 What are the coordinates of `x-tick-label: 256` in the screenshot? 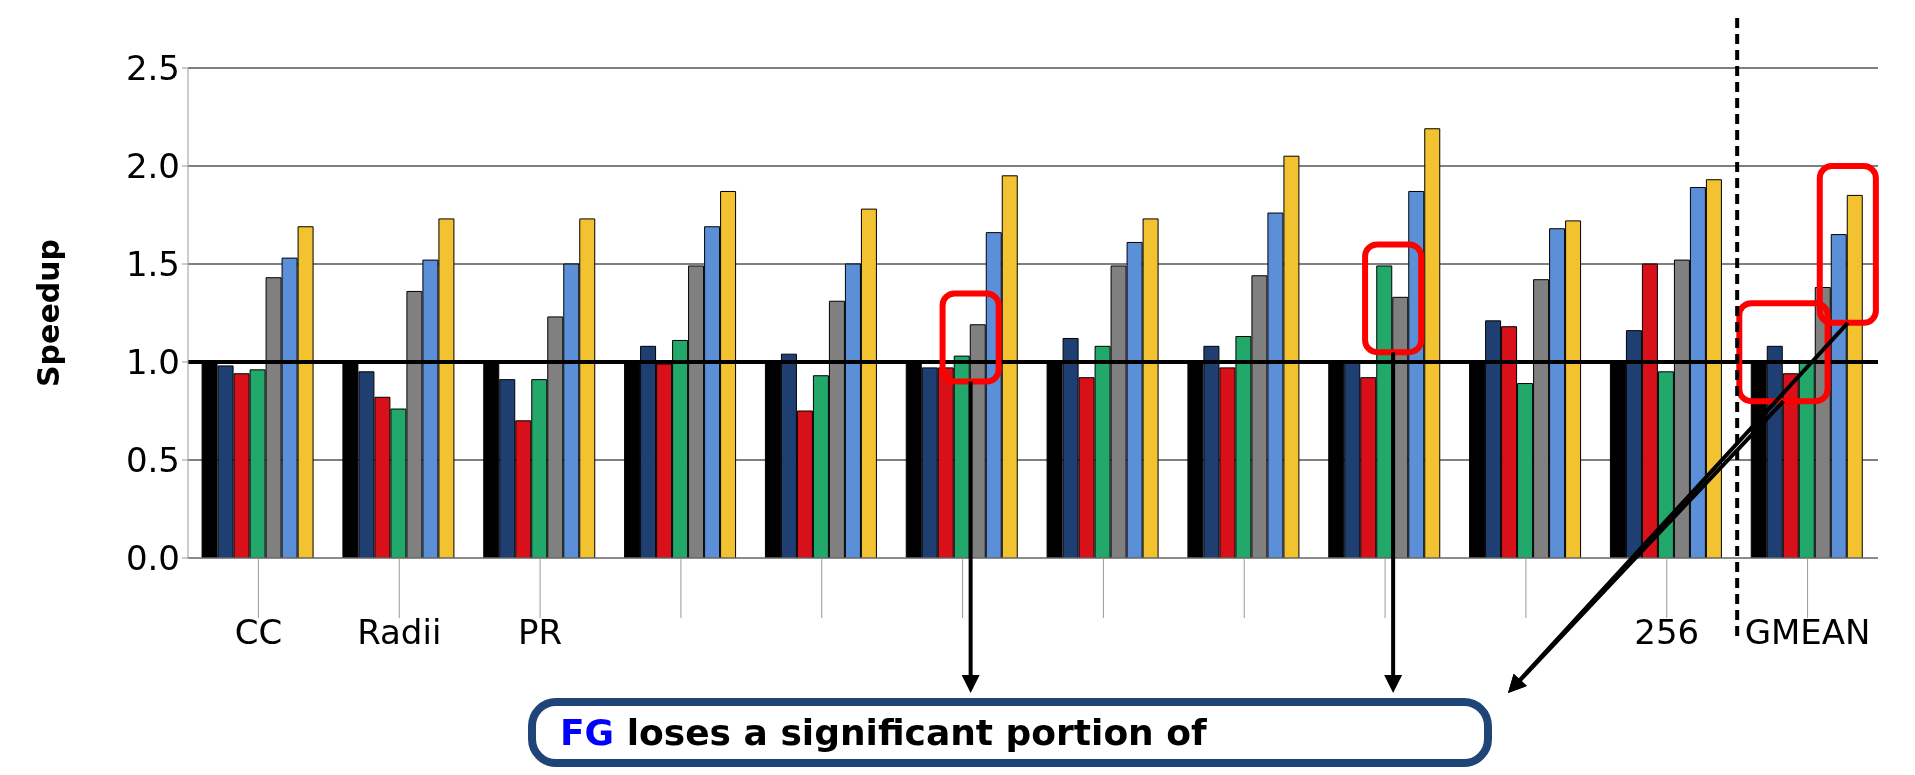 It's located at (1667, 632).